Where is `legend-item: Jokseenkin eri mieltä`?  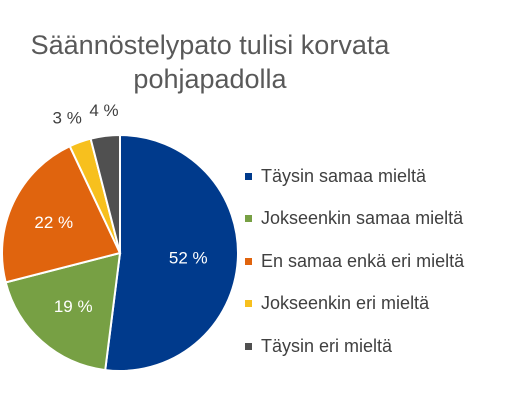
legend-item: Jokseenkin eri mieltä is located at coordinates (354, 304).